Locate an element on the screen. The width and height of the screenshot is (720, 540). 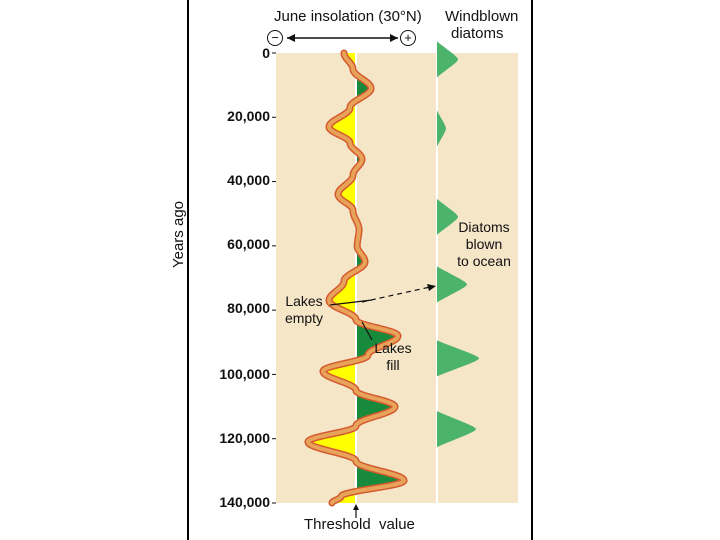
diatoms-blown-line3: to ocean is located at coordinates (484, 261).